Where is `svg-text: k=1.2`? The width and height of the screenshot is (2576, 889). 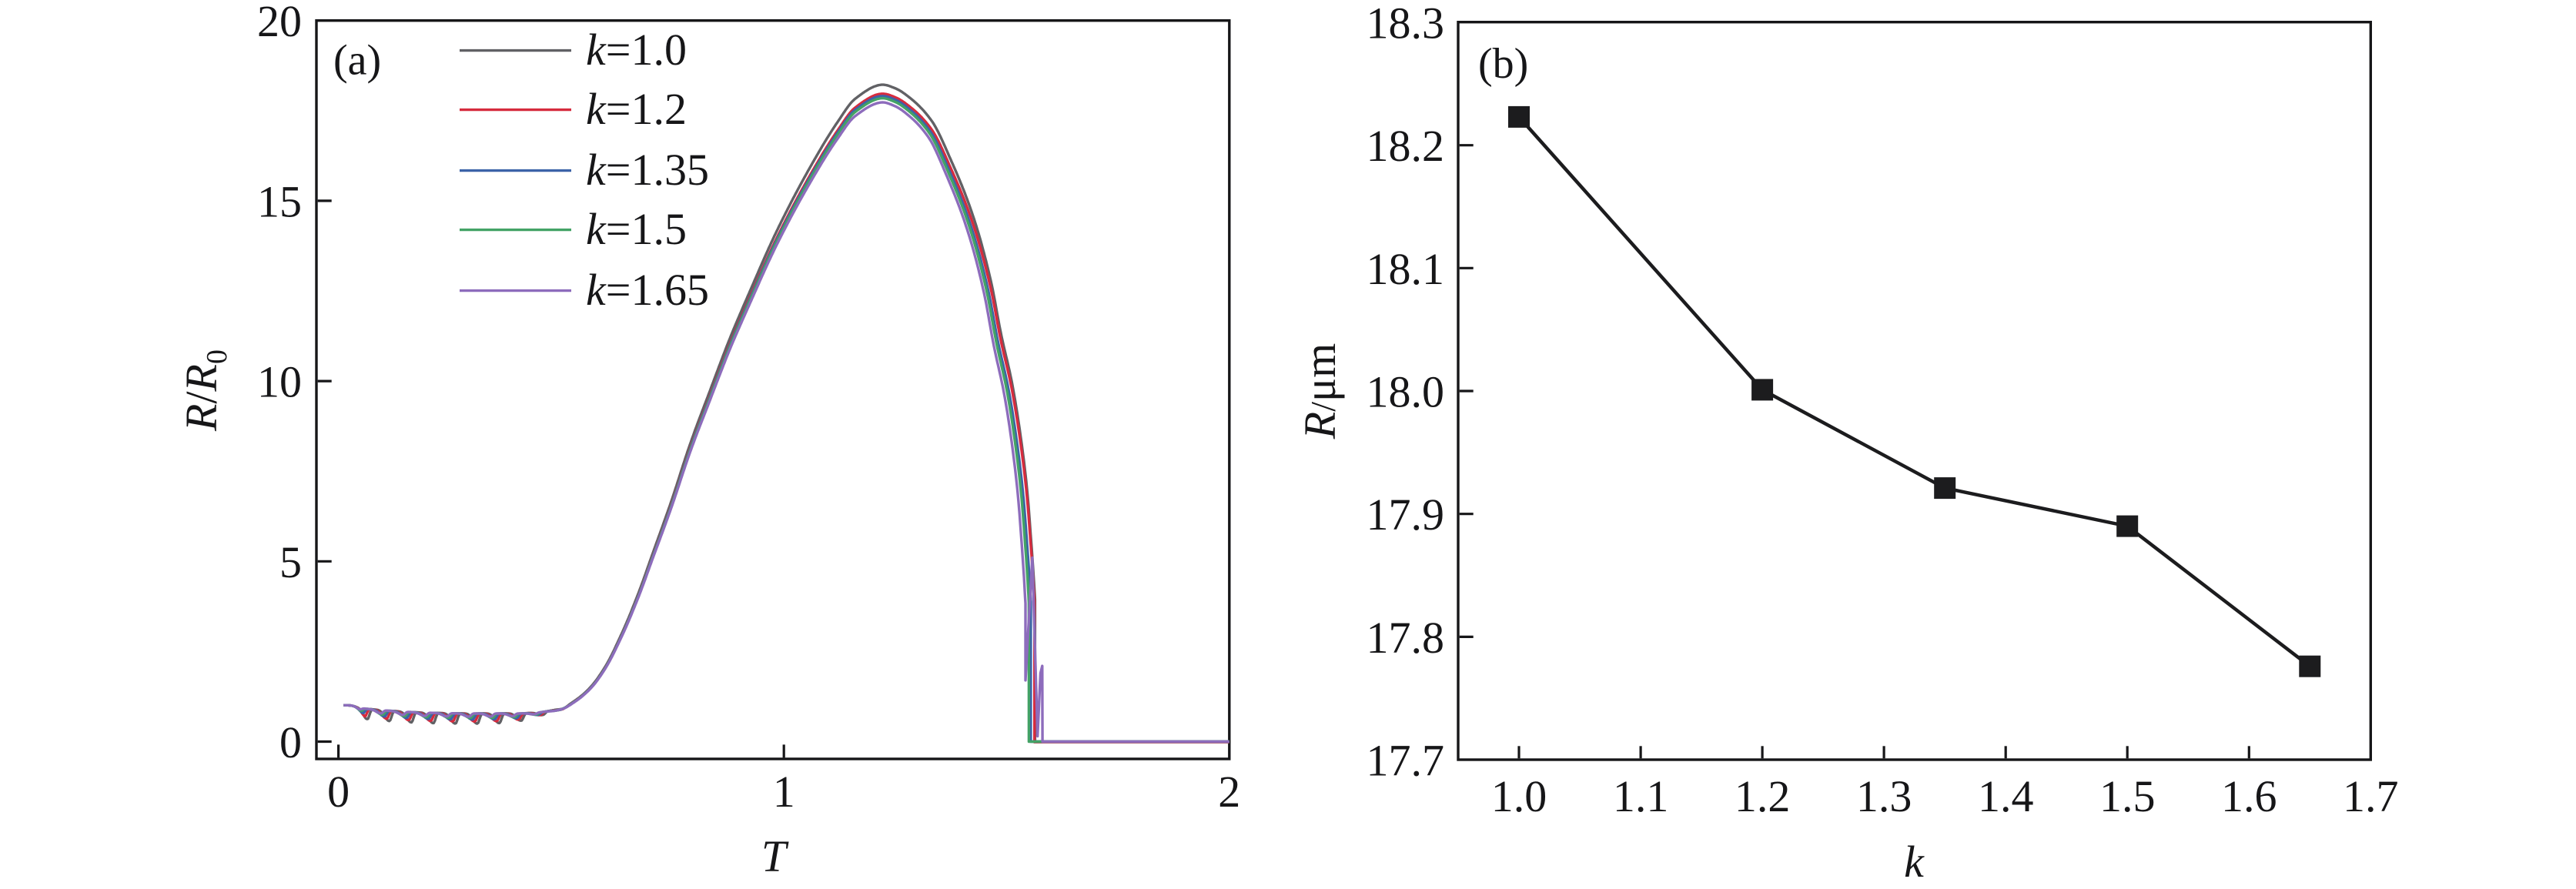 svg-text: k=1.2 is located at coordinates (637, 109).